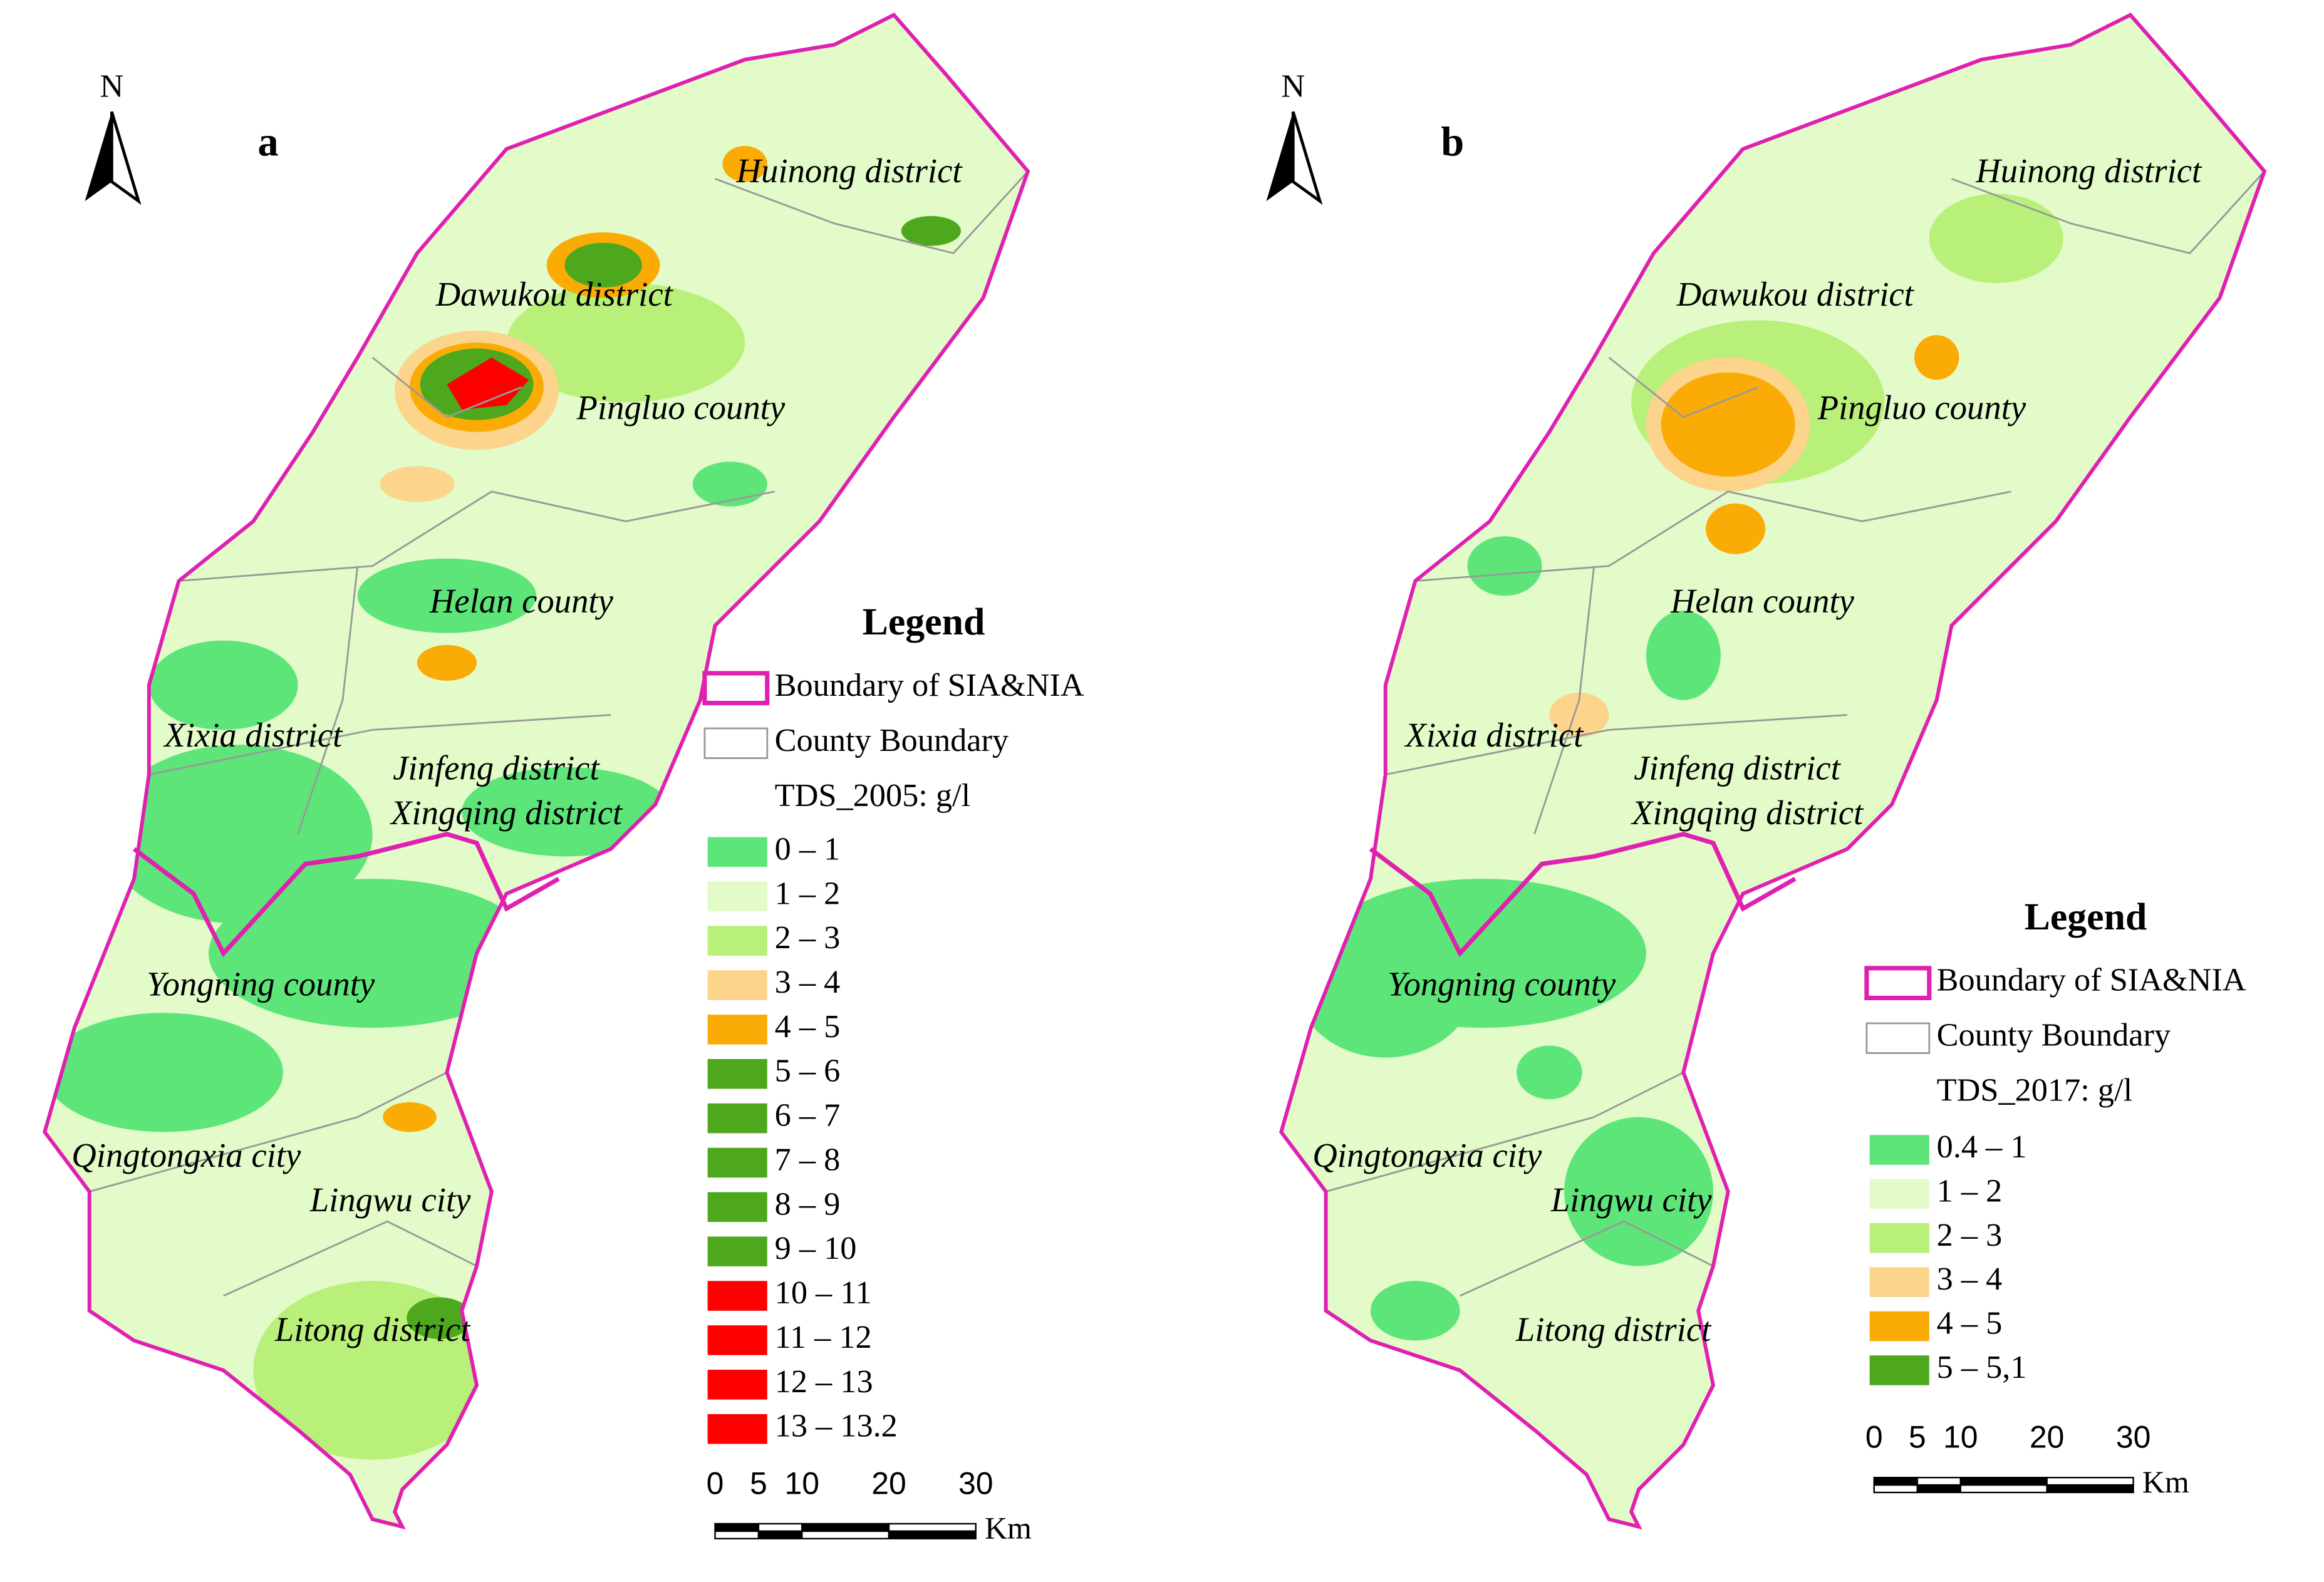 This screenshot has height=1582, width=2324. What do you see at coordinates (808, 1071) in the screenshot?
I see `legend-label: 5 – 6` at bounding box center [808, 1071].